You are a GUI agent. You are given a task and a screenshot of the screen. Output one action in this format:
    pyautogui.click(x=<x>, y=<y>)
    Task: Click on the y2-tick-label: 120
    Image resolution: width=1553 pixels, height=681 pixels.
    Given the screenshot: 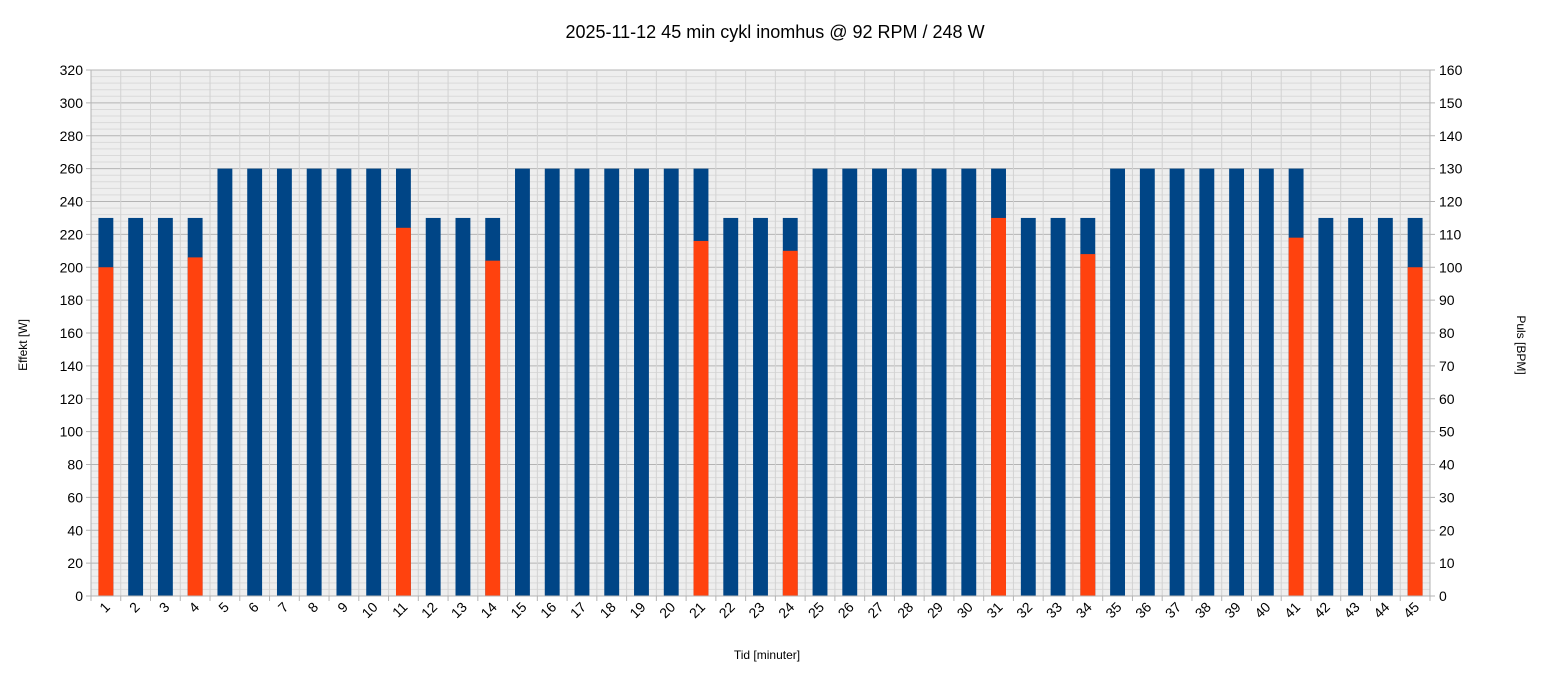 What is the action you would take?
    pyautogui.click(x=1451, y=202)
    